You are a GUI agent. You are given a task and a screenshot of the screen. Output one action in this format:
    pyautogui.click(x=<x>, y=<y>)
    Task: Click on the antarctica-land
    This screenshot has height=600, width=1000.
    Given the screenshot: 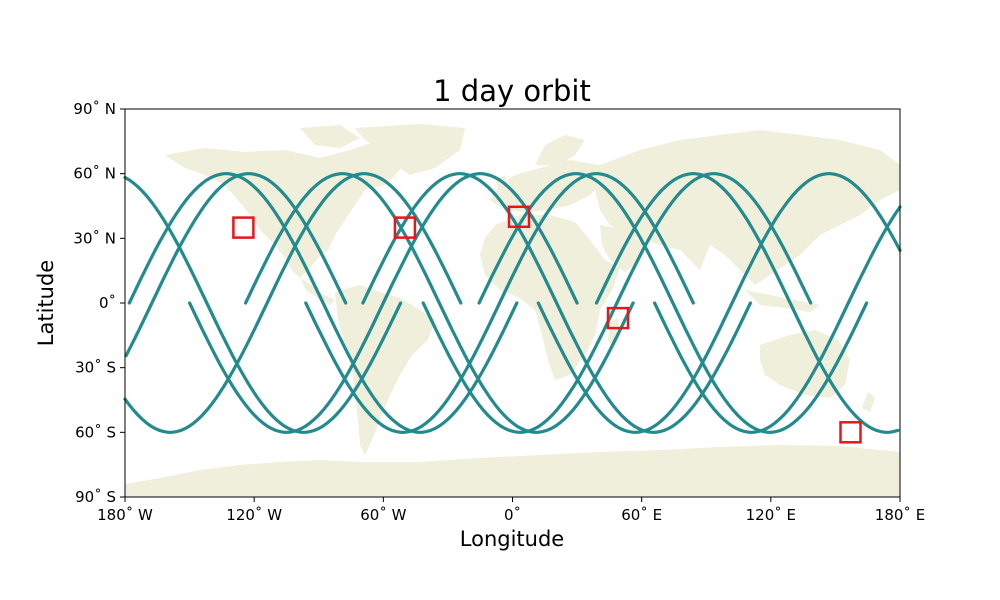 What is the action you would take?
    pyautogui.click(x=512, y=471)
    